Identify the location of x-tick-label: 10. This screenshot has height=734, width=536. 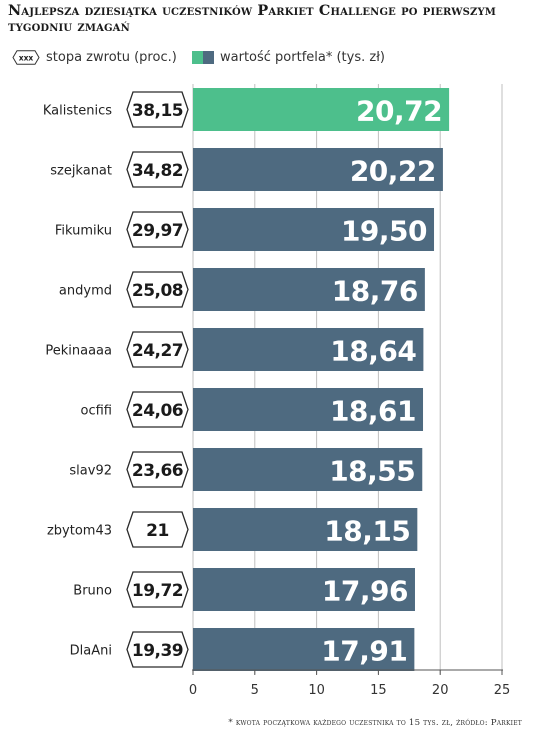
(316, 690).